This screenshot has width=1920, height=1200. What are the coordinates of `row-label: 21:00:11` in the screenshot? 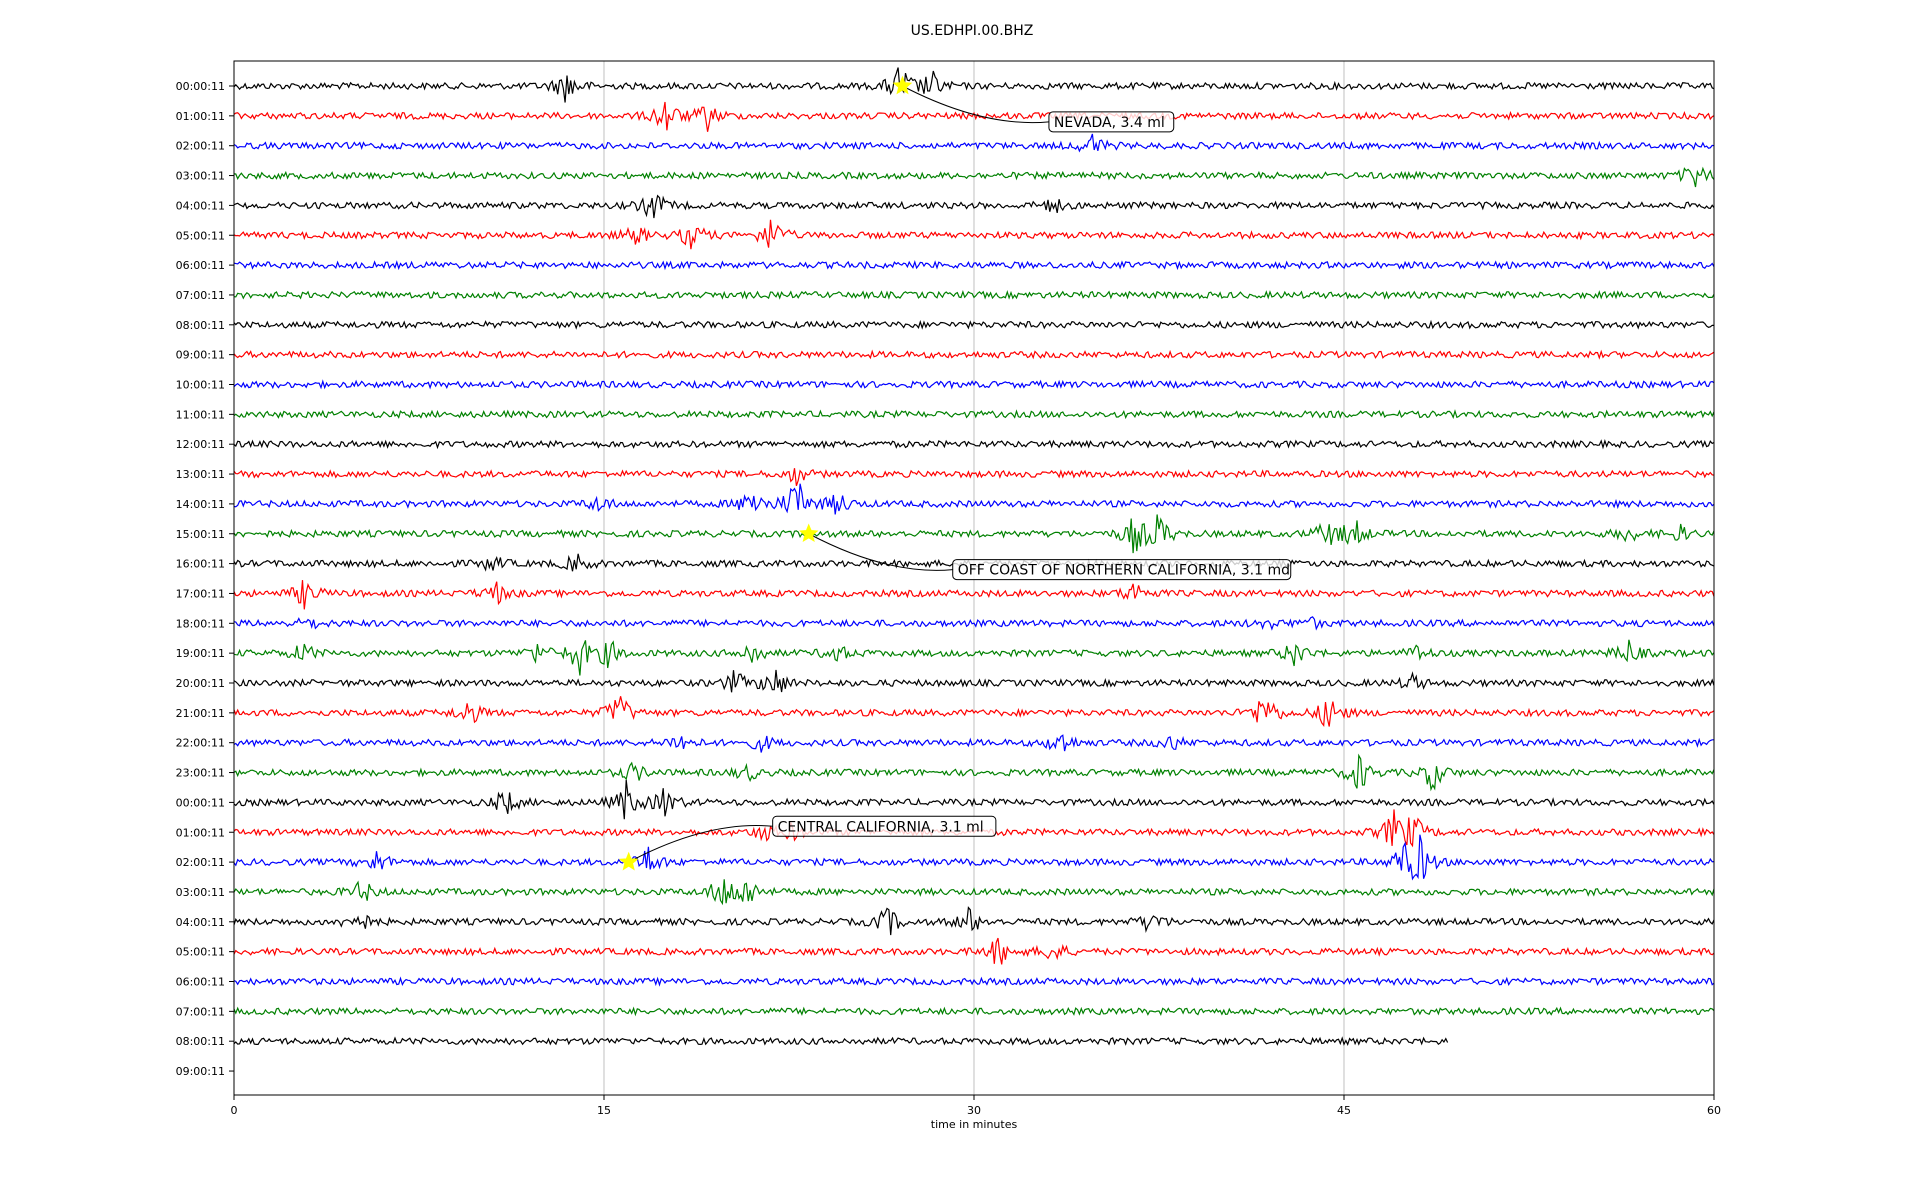 It's located at (200, 713).